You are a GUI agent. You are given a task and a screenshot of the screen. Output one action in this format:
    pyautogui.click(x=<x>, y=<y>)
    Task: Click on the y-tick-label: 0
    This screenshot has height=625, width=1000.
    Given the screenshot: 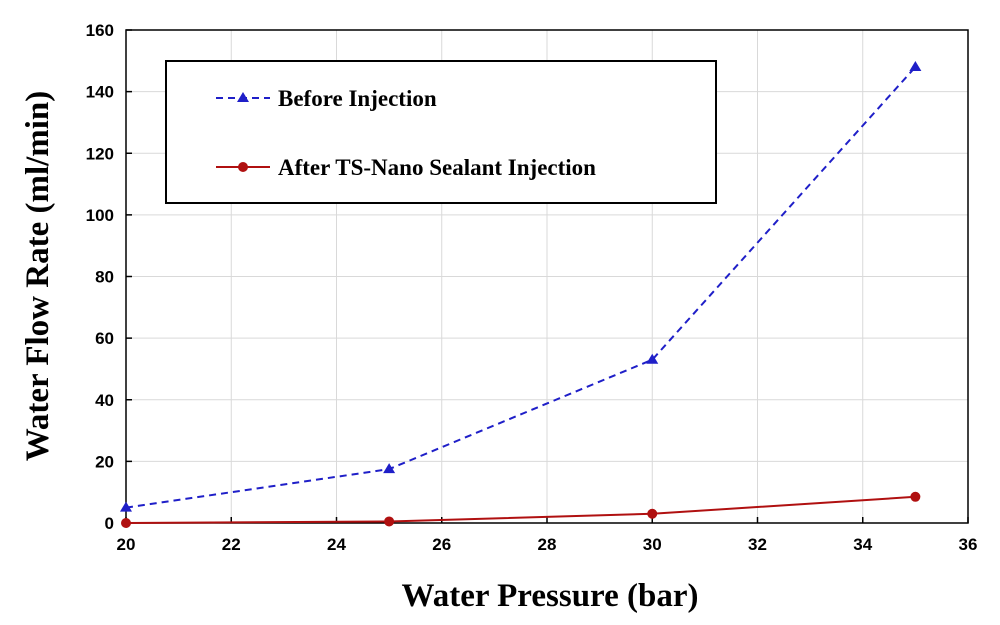 What is the action you would take?
    pyautogui.click(x=109, y=523)
    